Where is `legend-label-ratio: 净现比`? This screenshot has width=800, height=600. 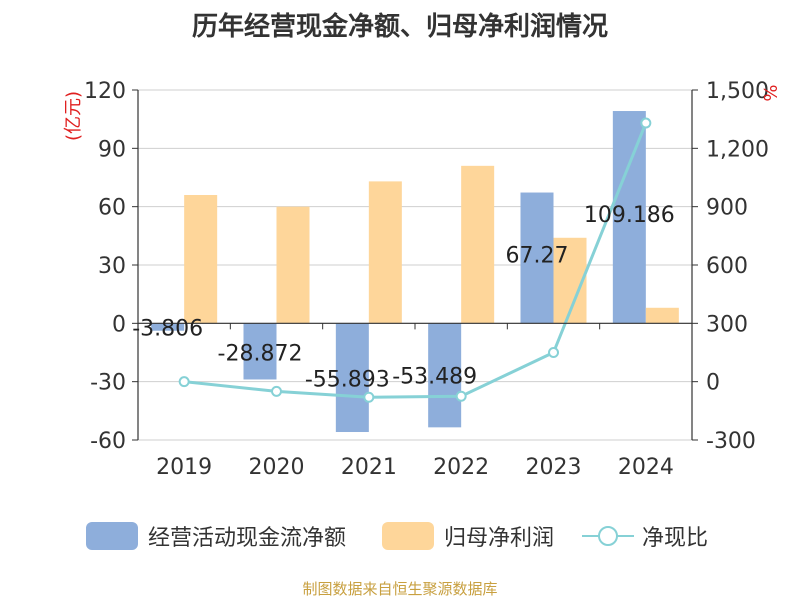 legend-label-ratio: 净现比 is located at coordinates (675, 538).